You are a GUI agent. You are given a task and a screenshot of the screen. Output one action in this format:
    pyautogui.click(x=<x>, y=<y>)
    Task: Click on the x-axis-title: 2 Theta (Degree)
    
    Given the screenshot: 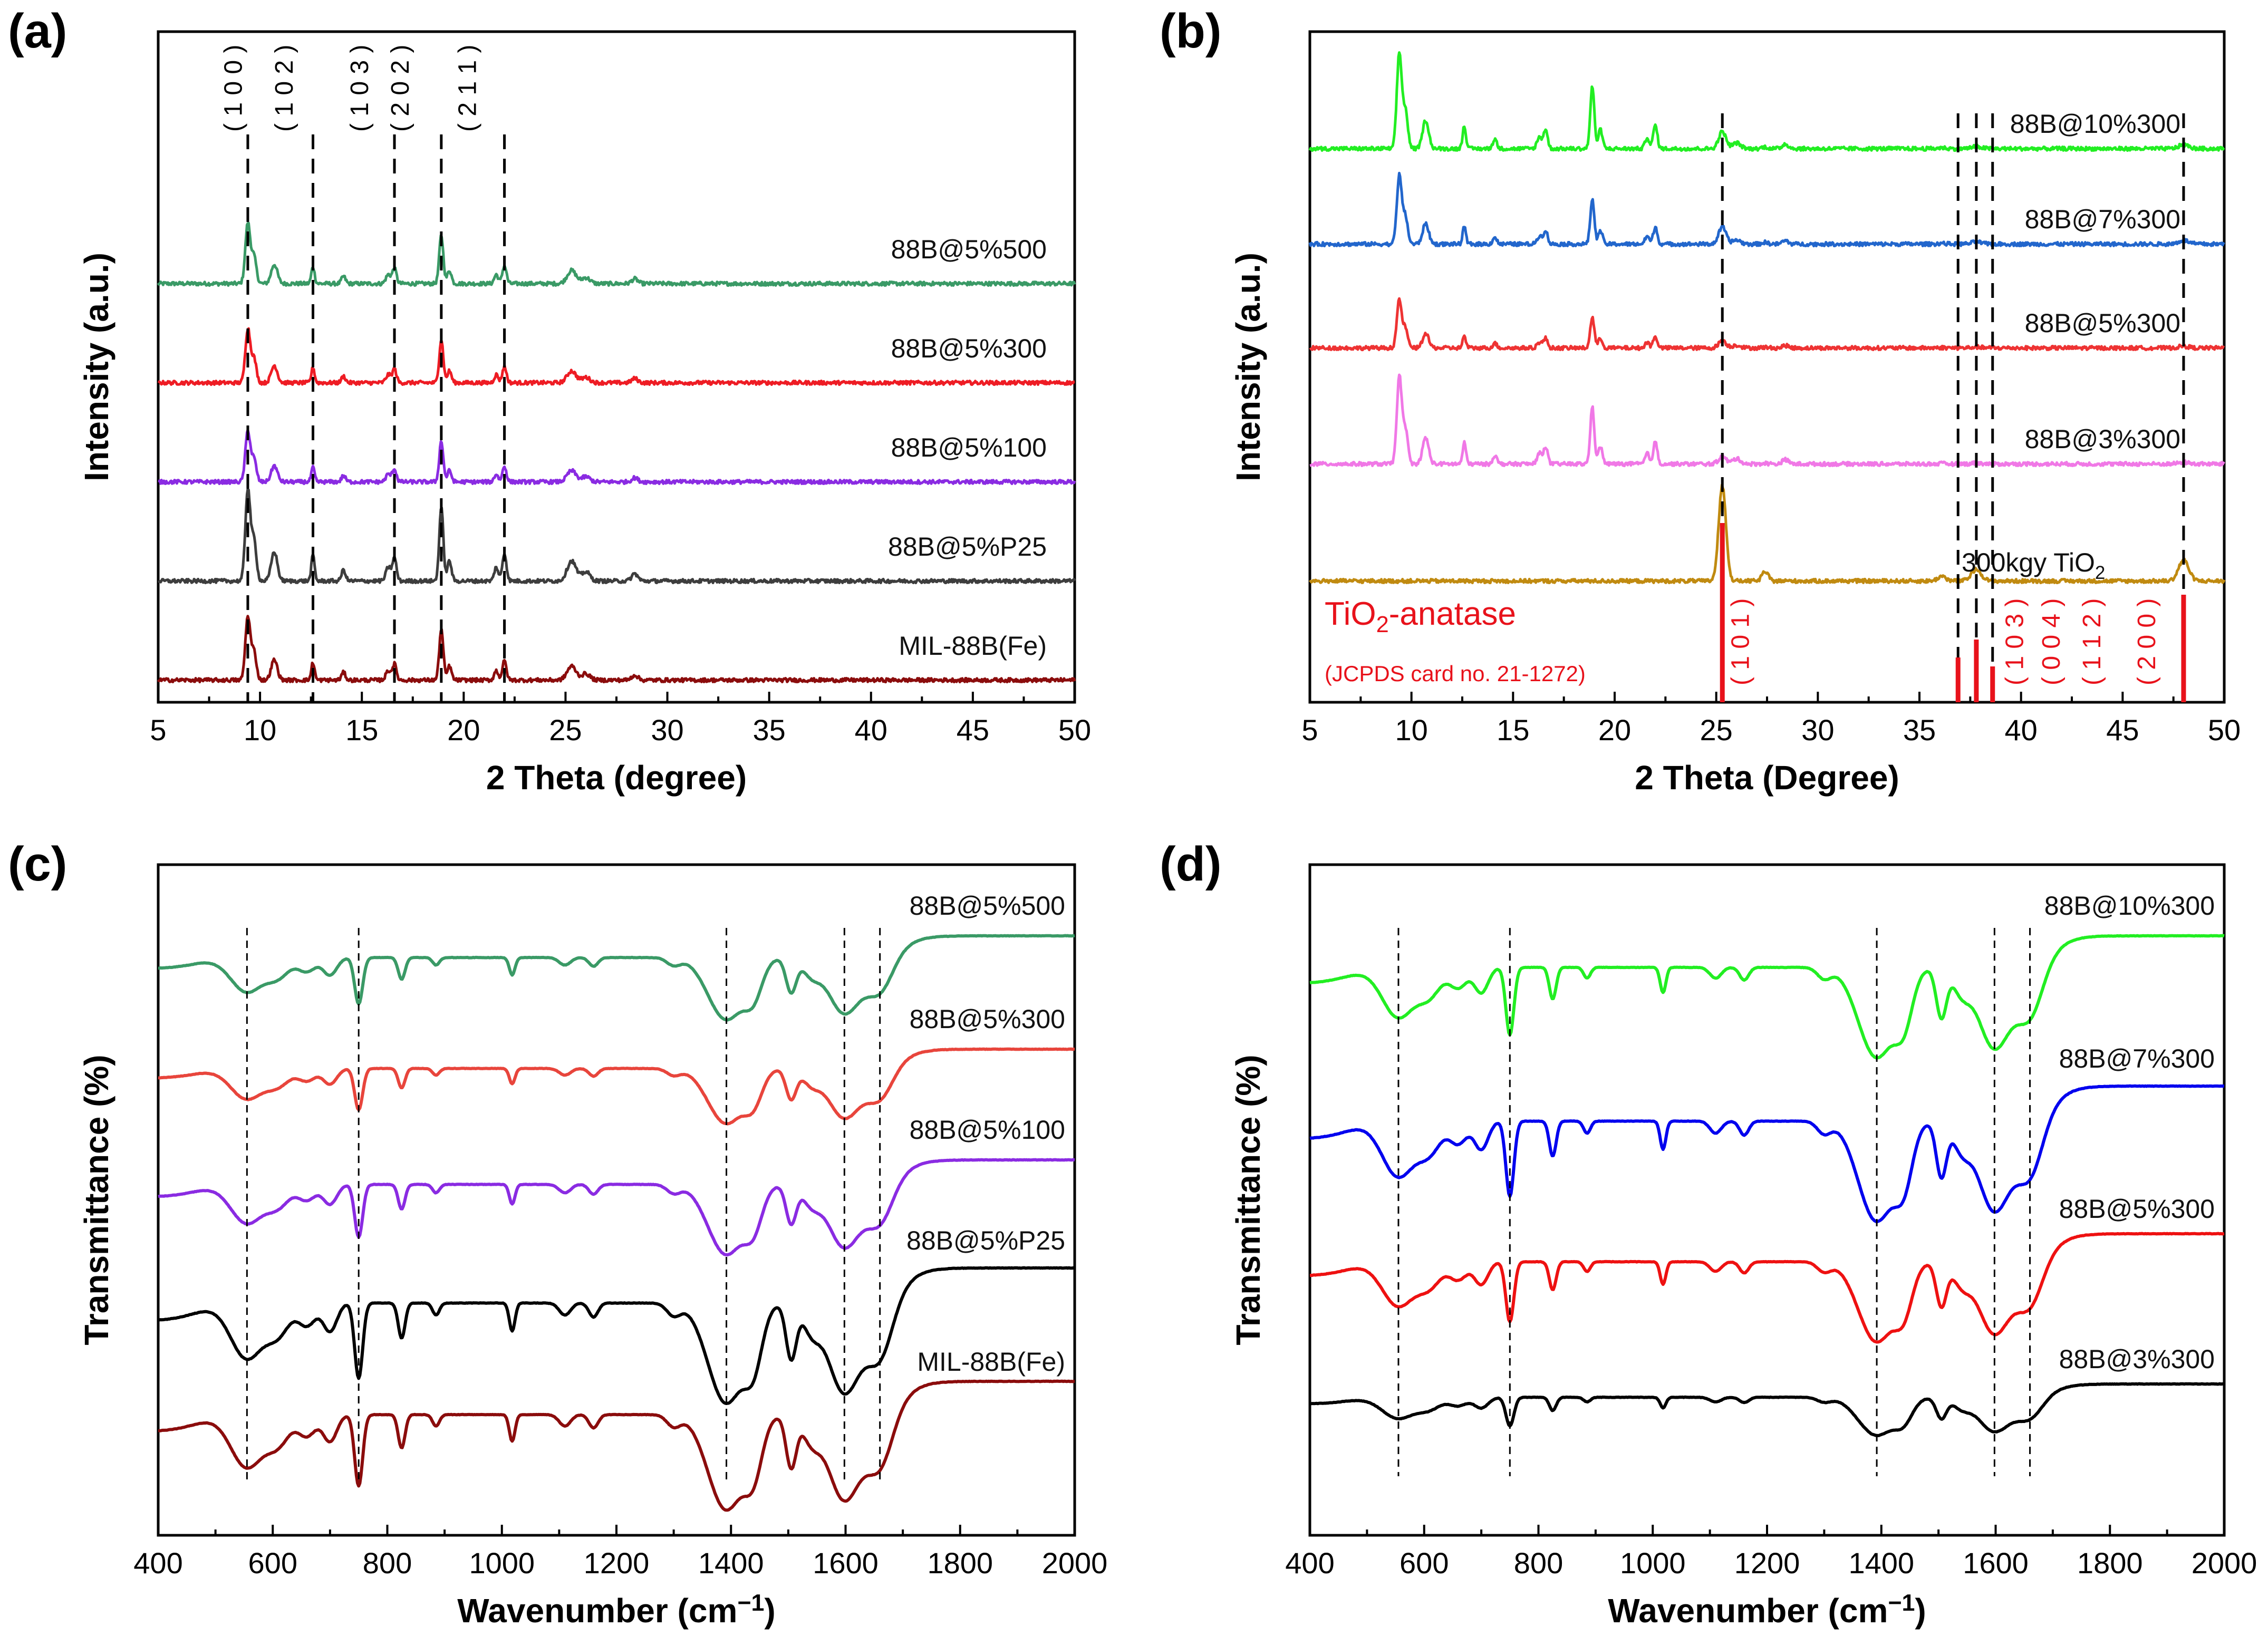 What is the action you would take?
    pyautogui.click(x=1767, y=778)
    